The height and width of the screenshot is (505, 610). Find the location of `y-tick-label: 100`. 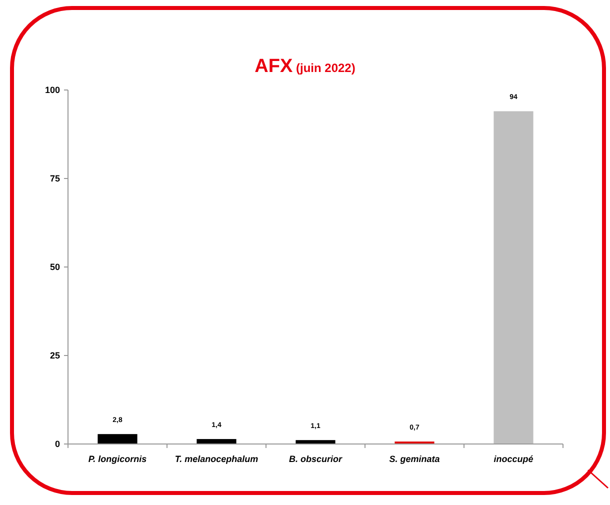

y-tick-label: 100 is located at coordinates (52, 90).